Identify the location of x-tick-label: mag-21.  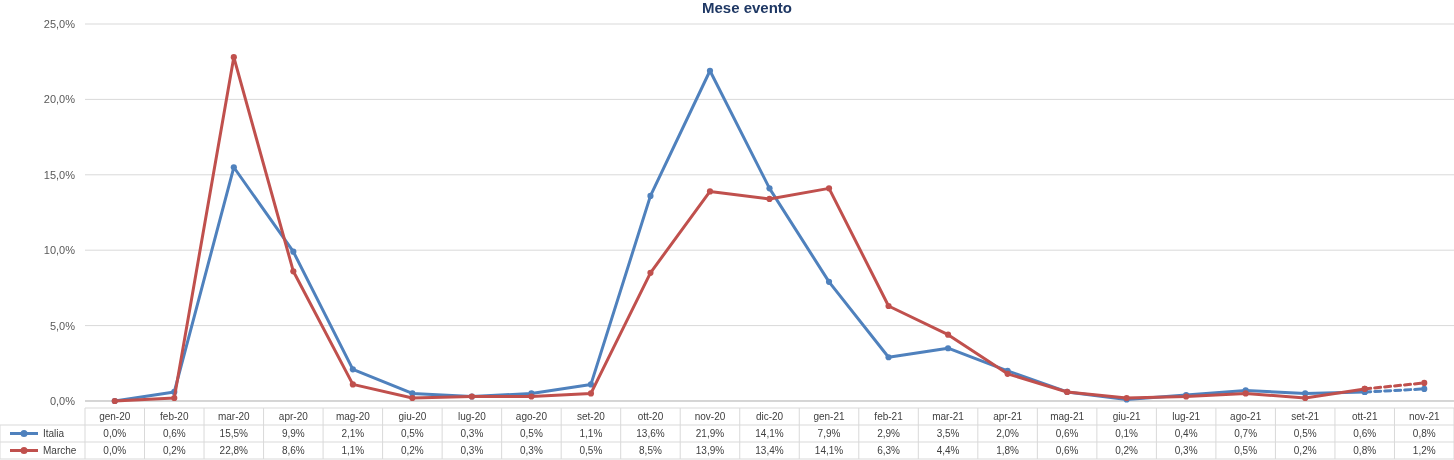
(1067, 416).